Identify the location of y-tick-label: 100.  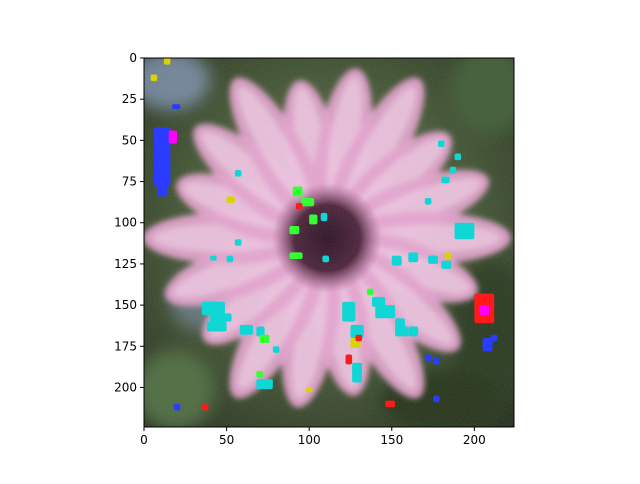
(125, 223).